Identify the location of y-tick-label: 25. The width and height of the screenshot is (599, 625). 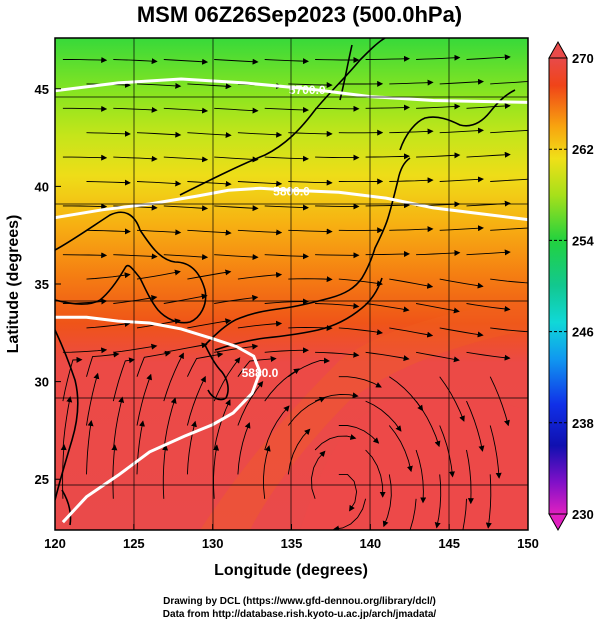
(42, 479).